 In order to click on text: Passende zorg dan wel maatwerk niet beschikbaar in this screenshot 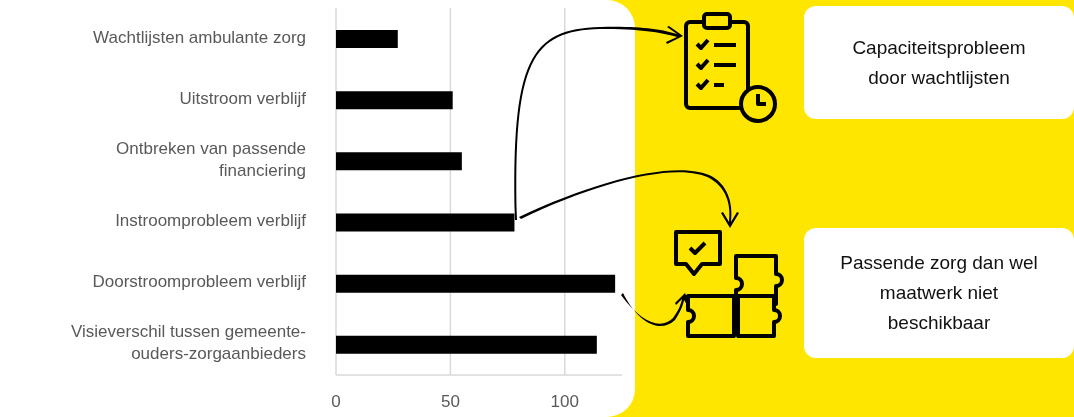, I will do `click(939, 293)`.